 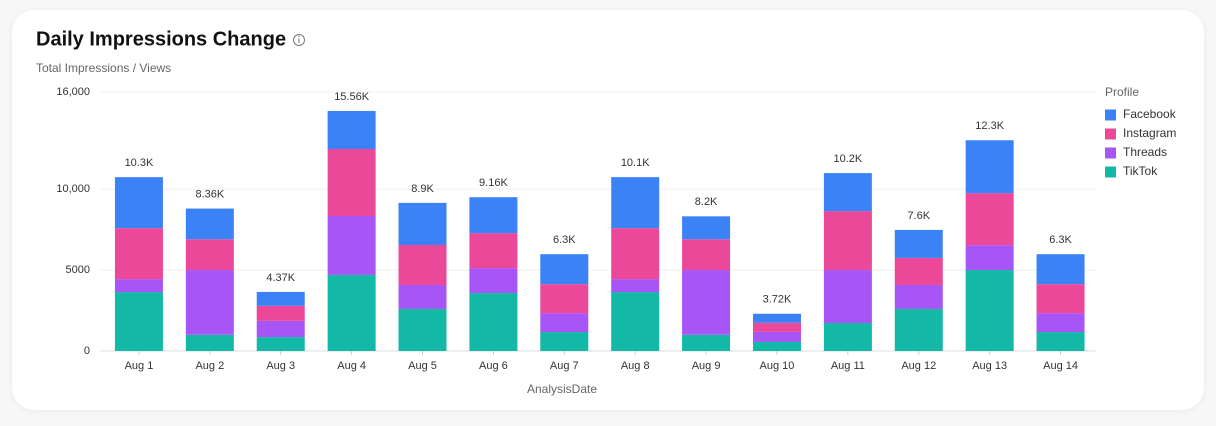 What do you see at coordinates (103, 68) in the screenshot?
I see `chart-subtitle: Total Impressions / Views` at bounding box center [103, 68].